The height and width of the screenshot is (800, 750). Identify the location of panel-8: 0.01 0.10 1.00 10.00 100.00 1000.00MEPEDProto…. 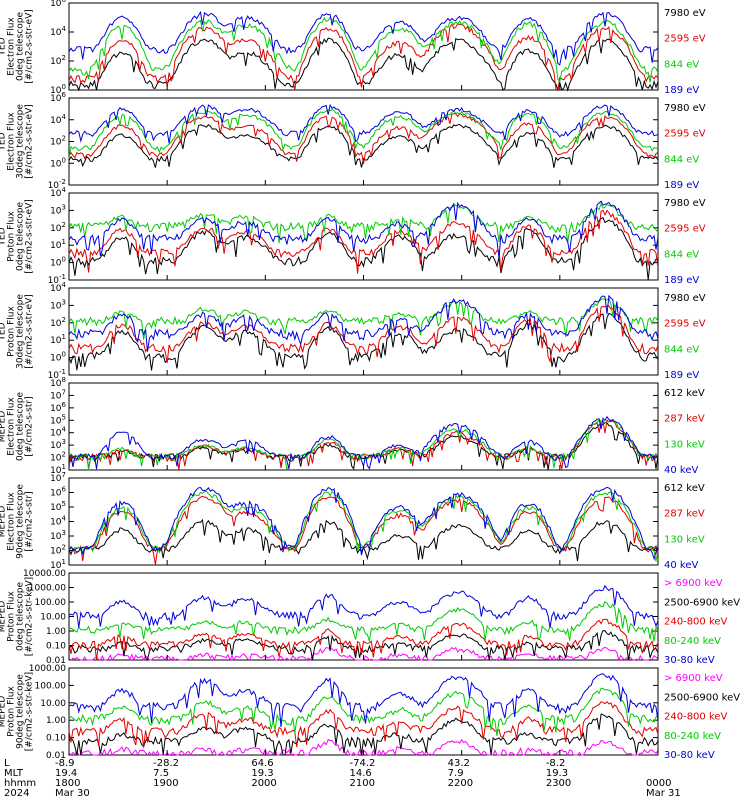
(370, 712).